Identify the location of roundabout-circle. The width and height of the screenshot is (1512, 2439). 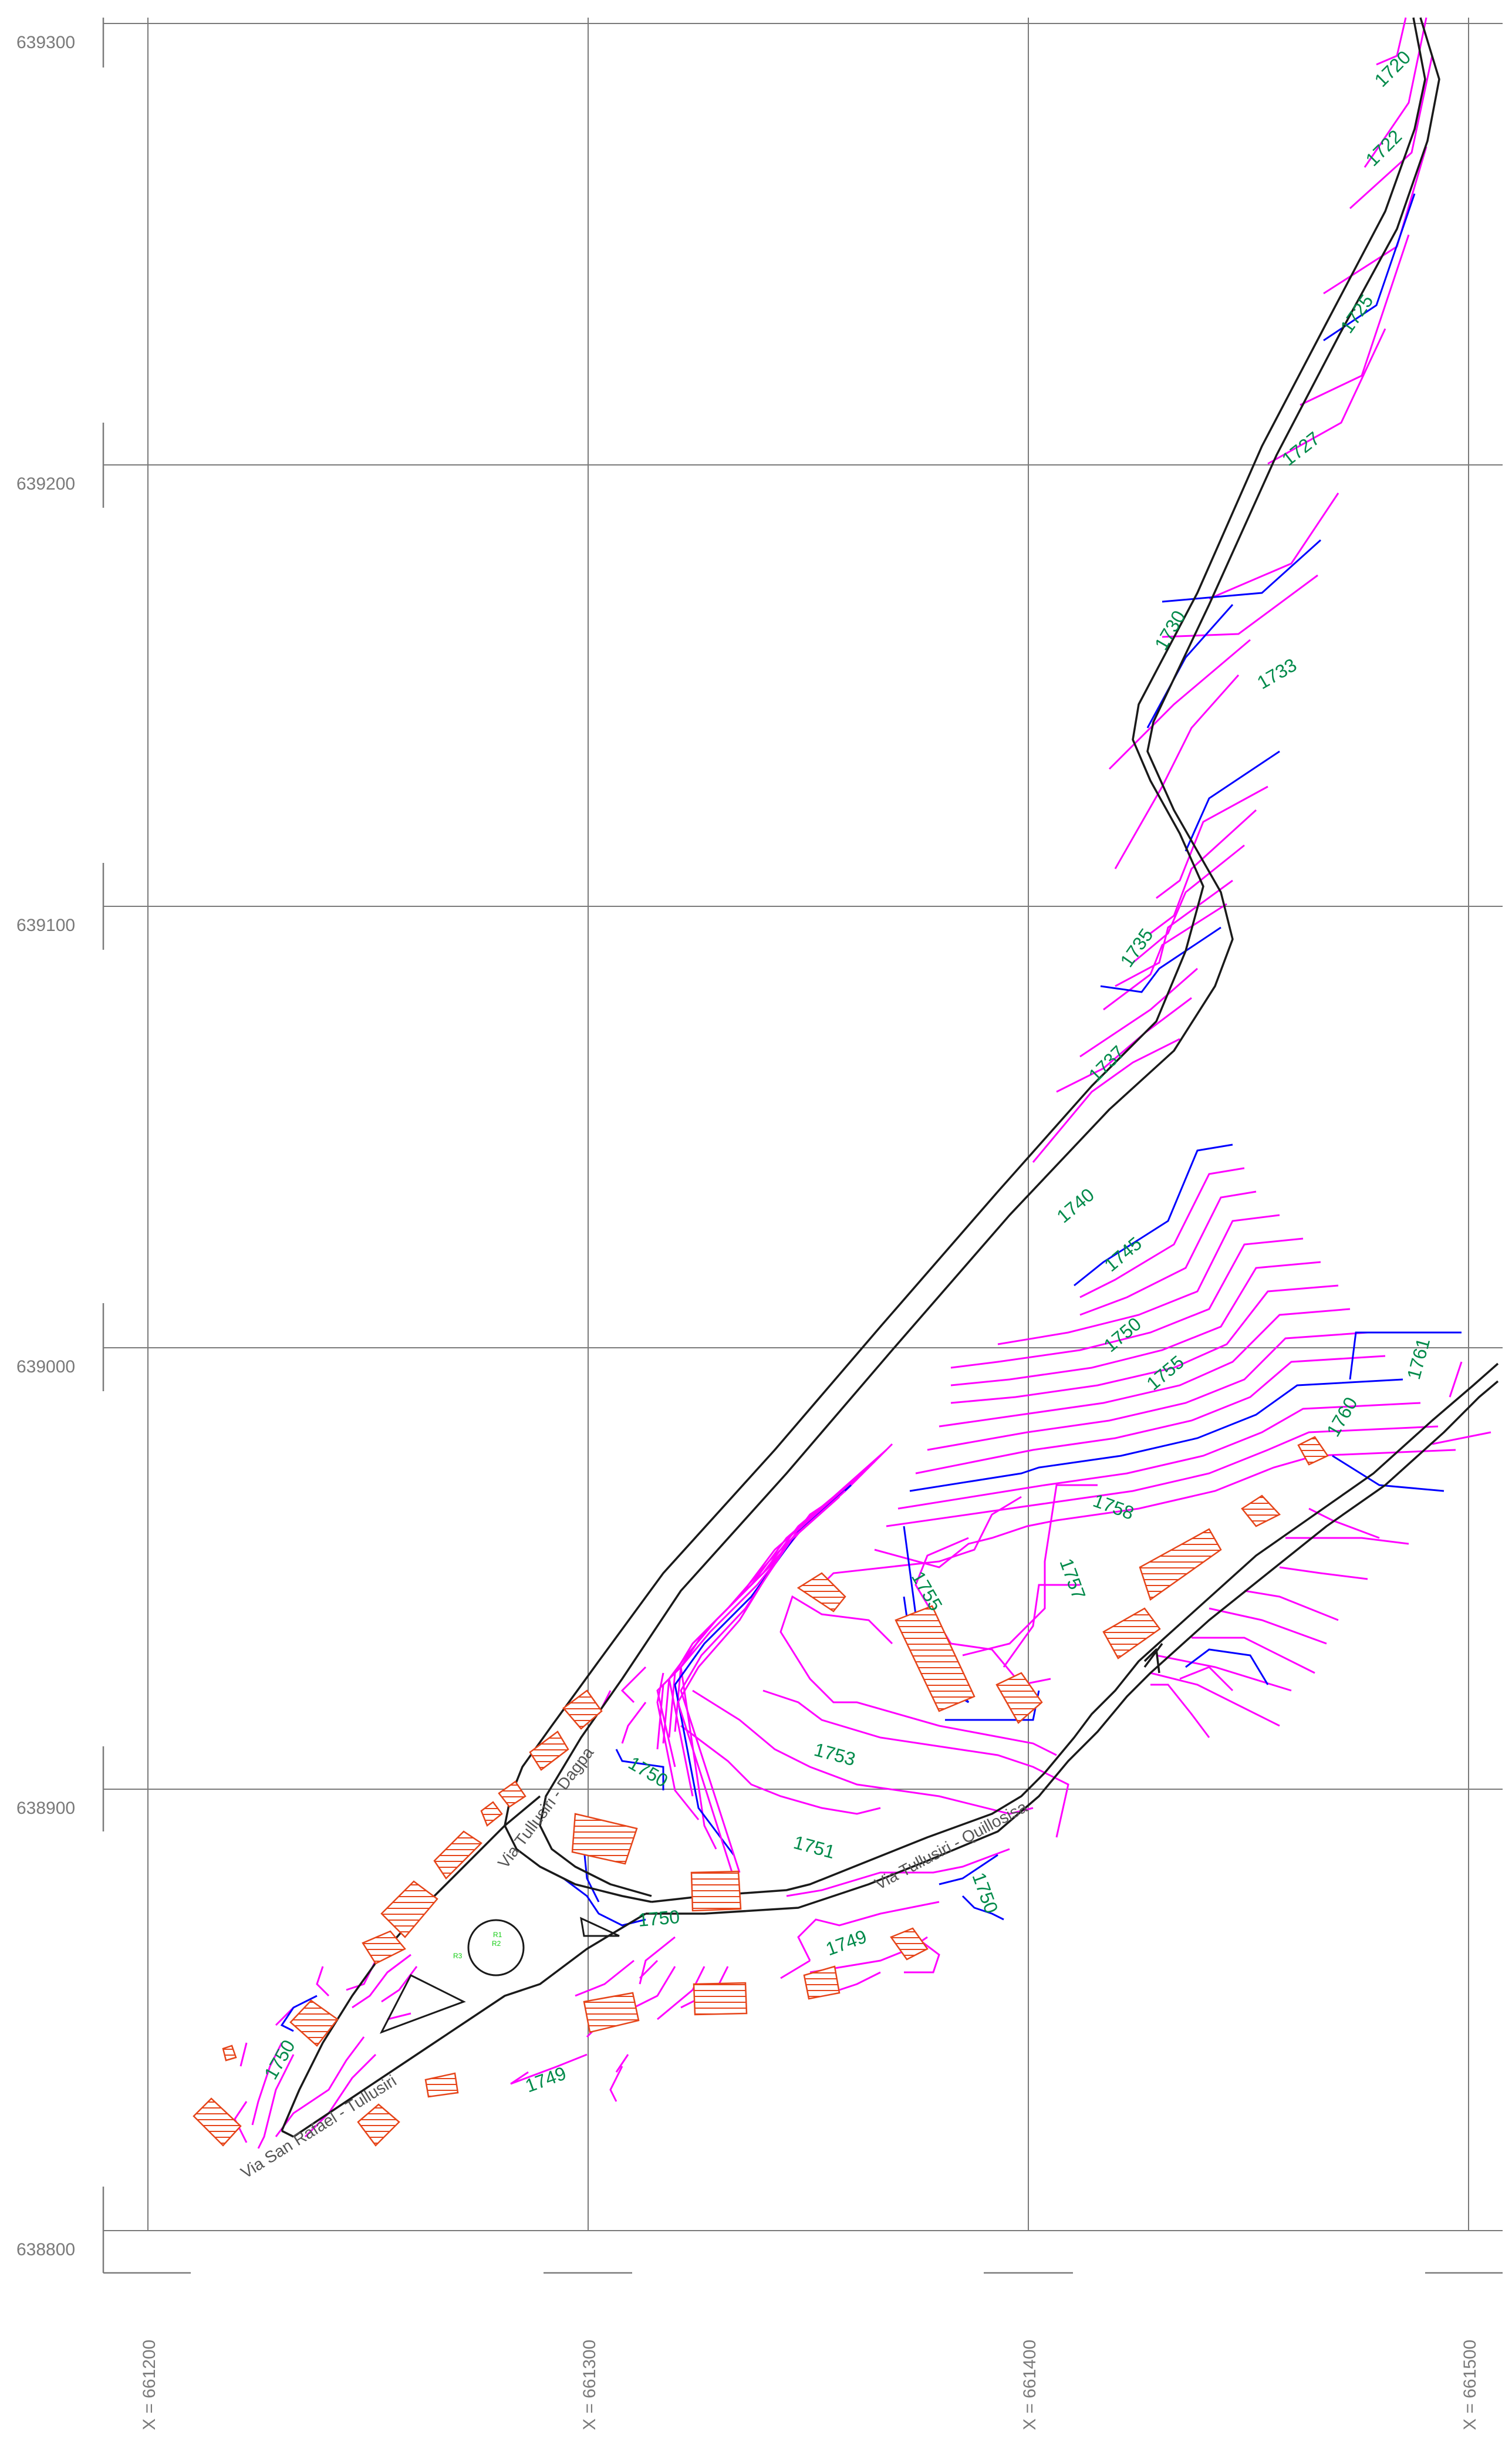
(496, 1948).